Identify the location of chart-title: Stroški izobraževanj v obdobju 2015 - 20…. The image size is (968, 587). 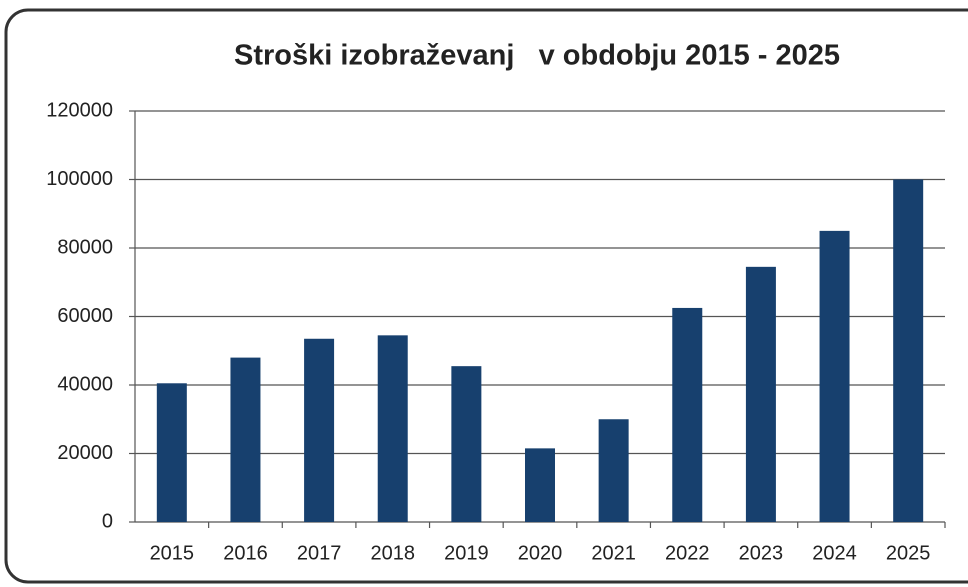
(537, 56).